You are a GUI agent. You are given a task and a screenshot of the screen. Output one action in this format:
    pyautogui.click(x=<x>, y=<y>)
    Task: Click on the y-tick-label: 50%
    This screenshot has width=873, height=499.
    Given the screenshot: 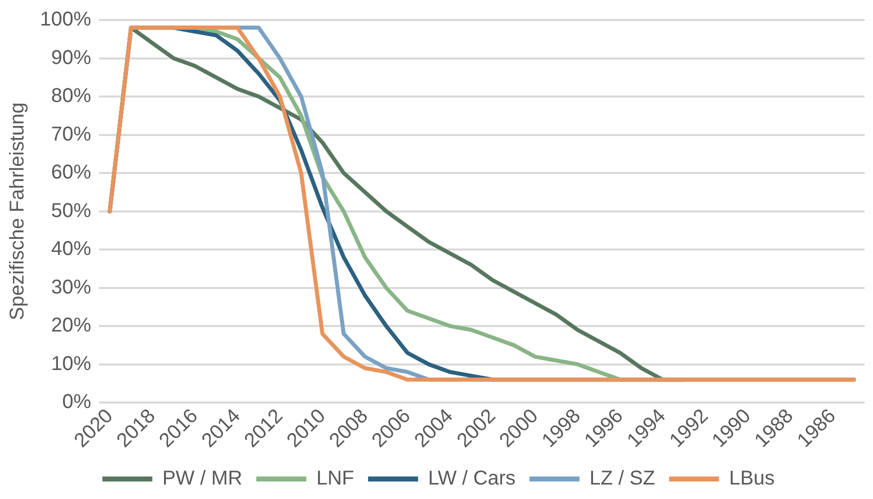 What is the action you would take?
    pyautogui.click(x=71, y=211)
    